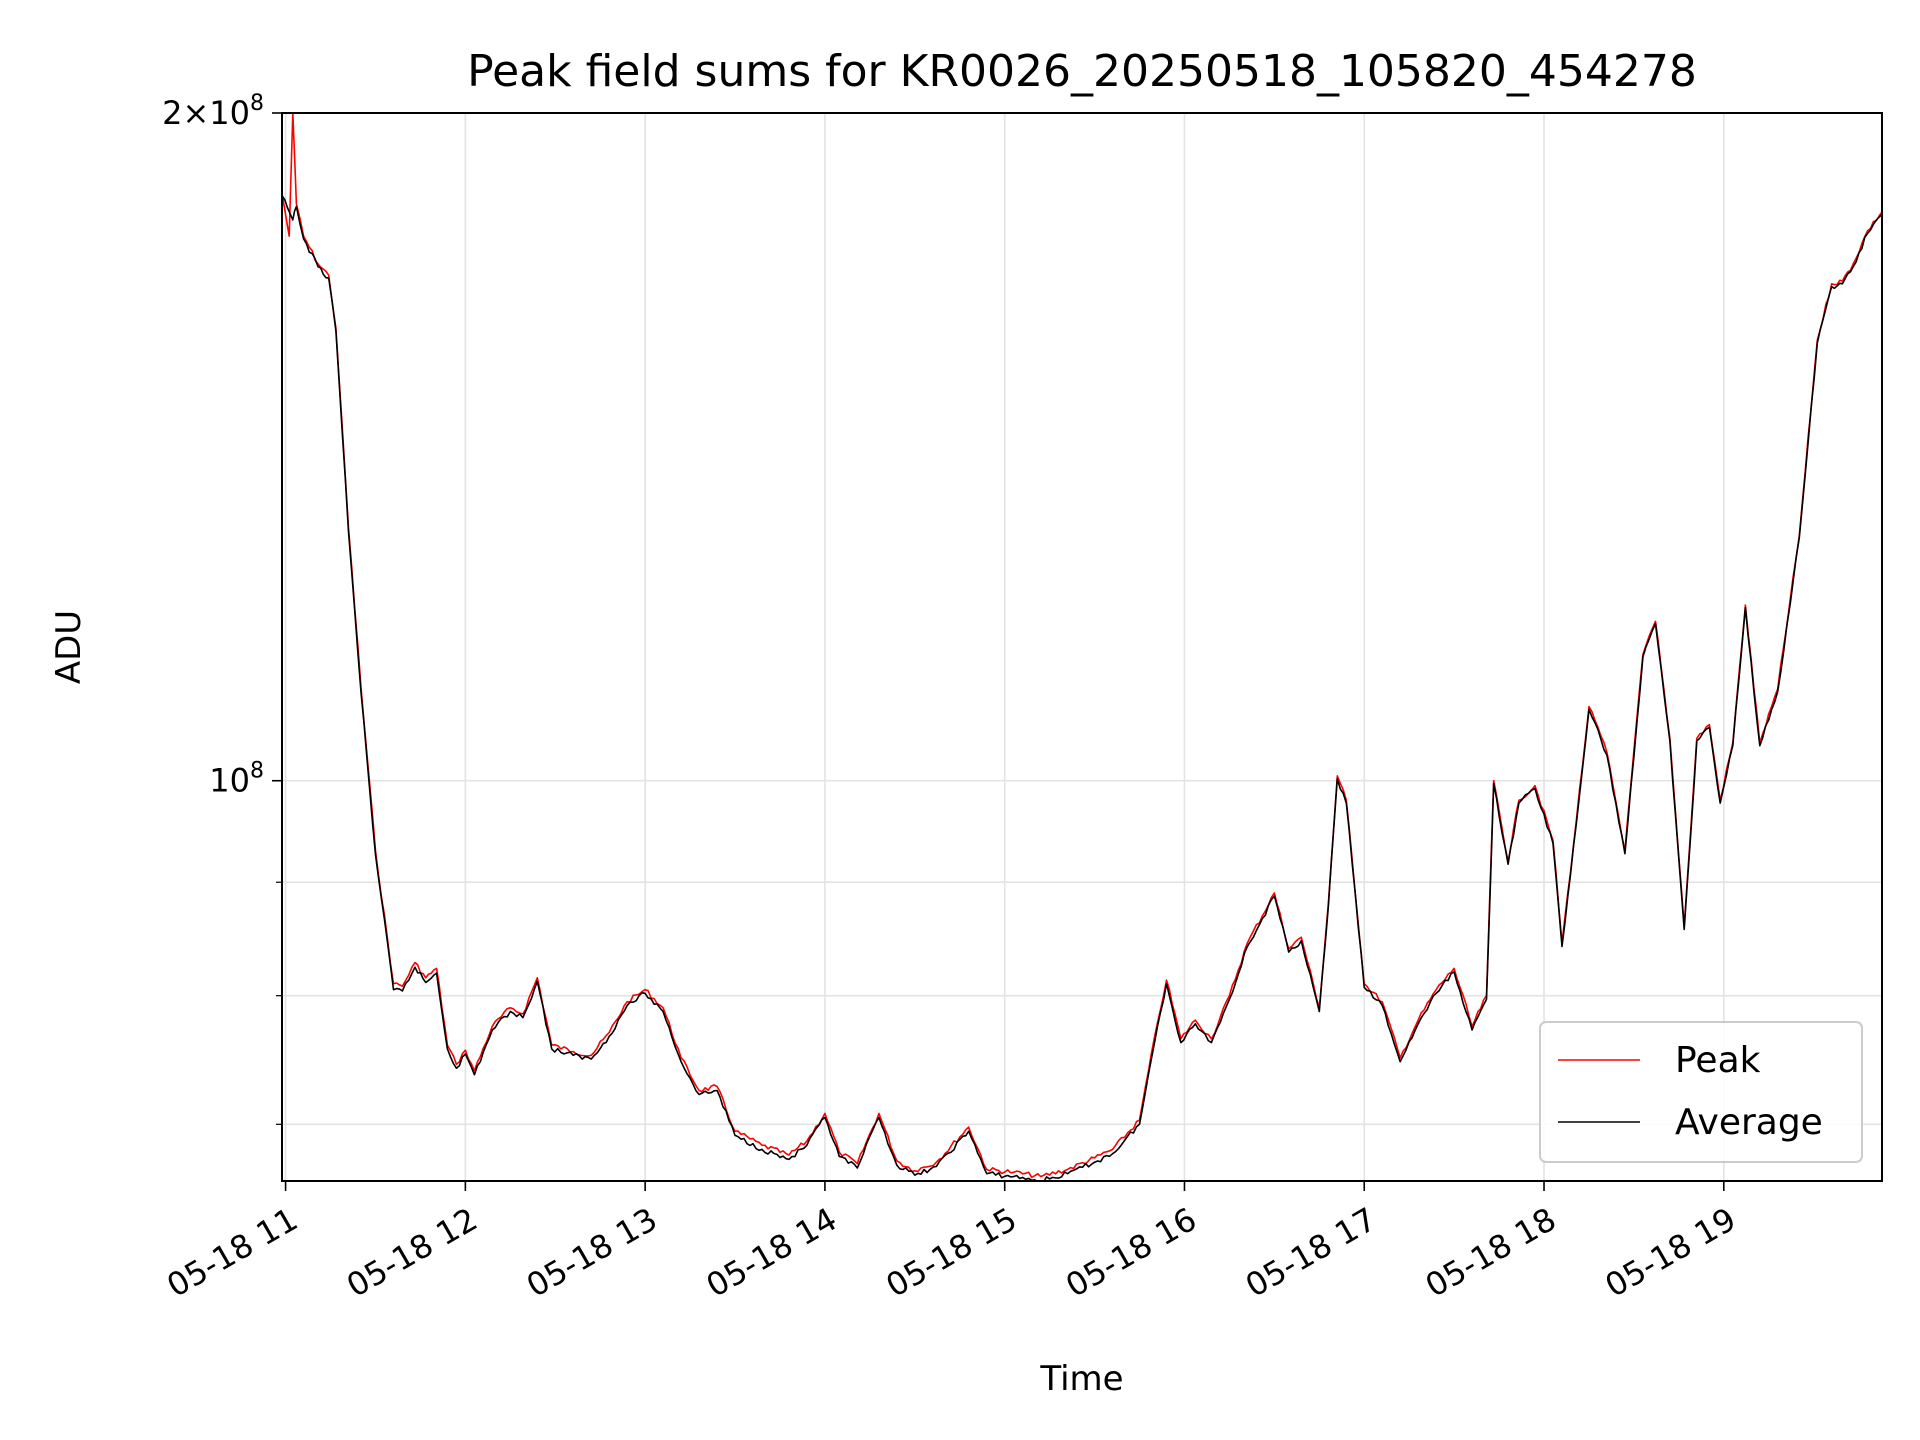 This screenshot has width=1920, height=1440. I want to click on x-tick-label: 05-18 18, so click(1491, 1252).